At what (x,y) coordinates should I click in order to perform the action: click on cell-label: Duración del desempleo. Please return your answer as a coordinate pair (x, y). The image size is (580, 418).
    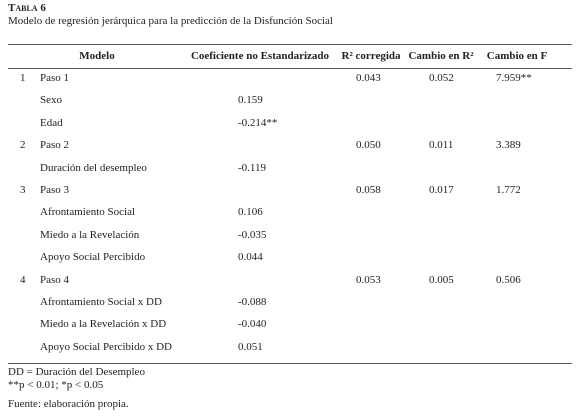
    Looking at the image, I should click on (93, 167).